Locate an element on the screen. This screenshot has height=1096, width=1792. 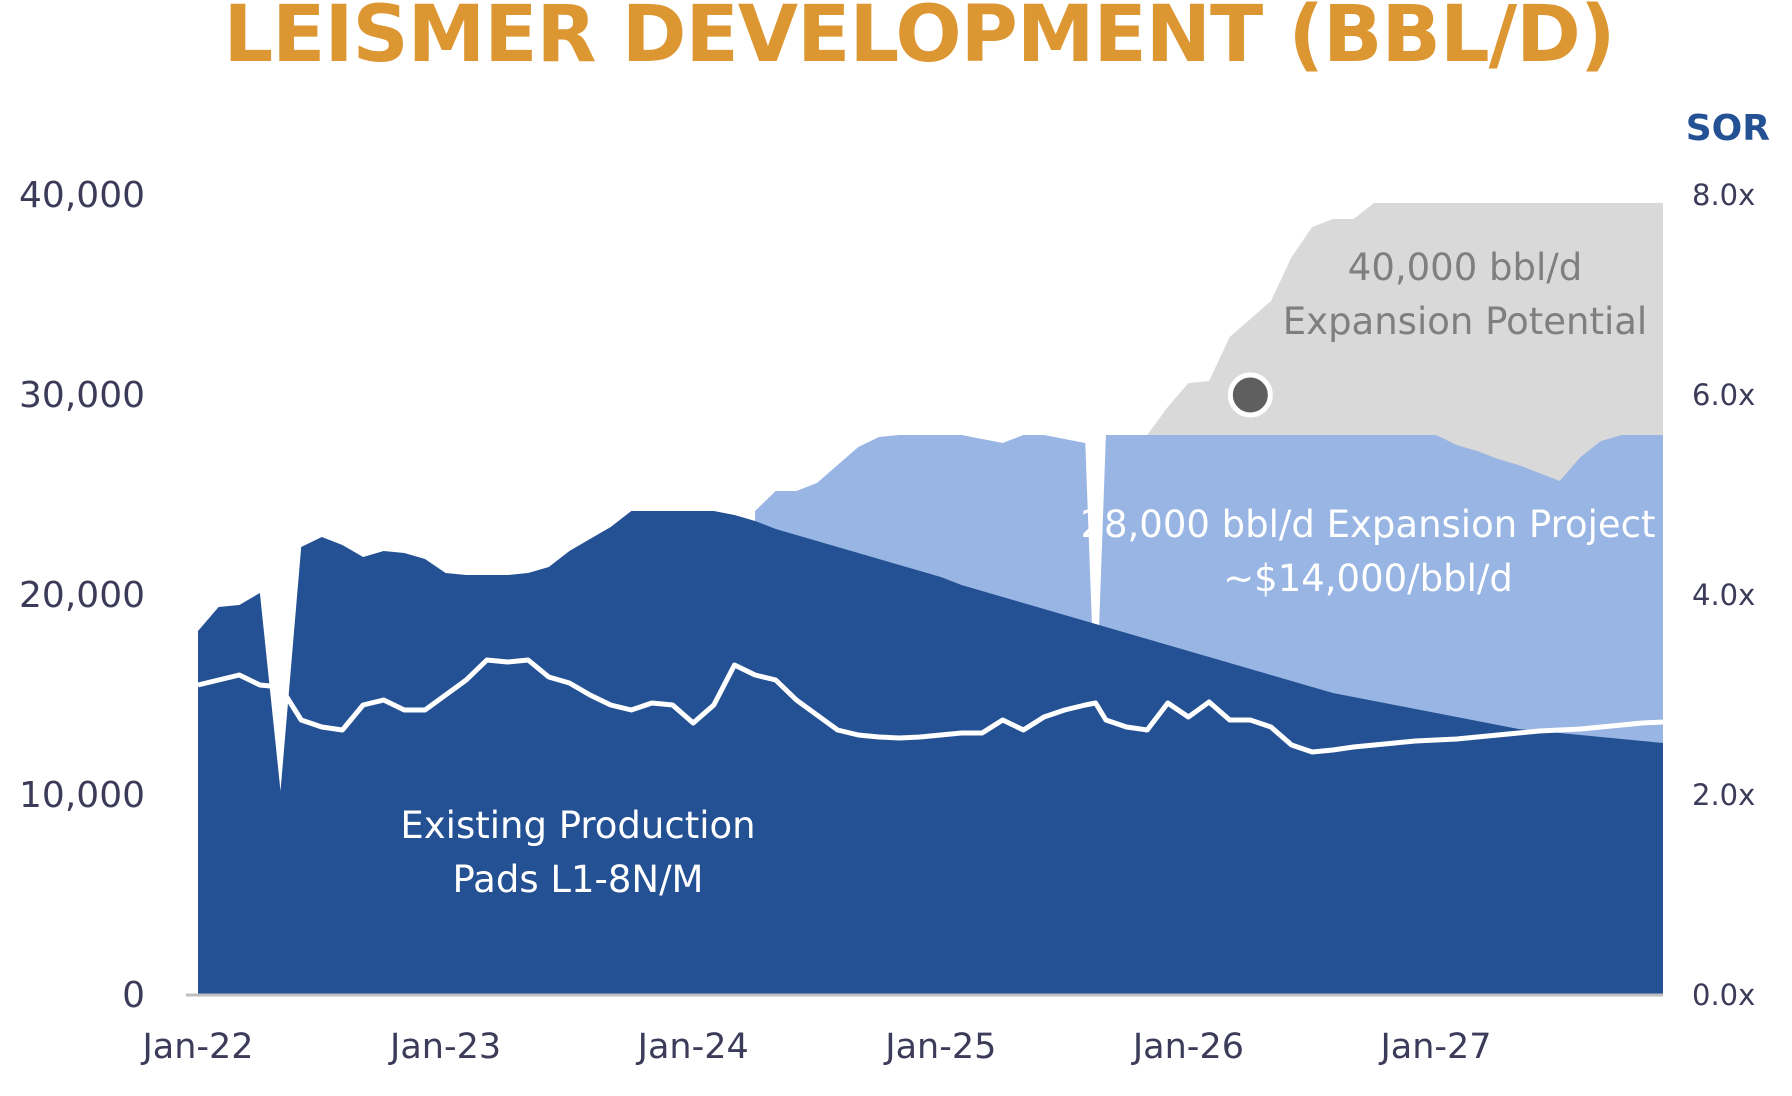
existing-production-label: Existing Production is located at coordinates (577, 825).